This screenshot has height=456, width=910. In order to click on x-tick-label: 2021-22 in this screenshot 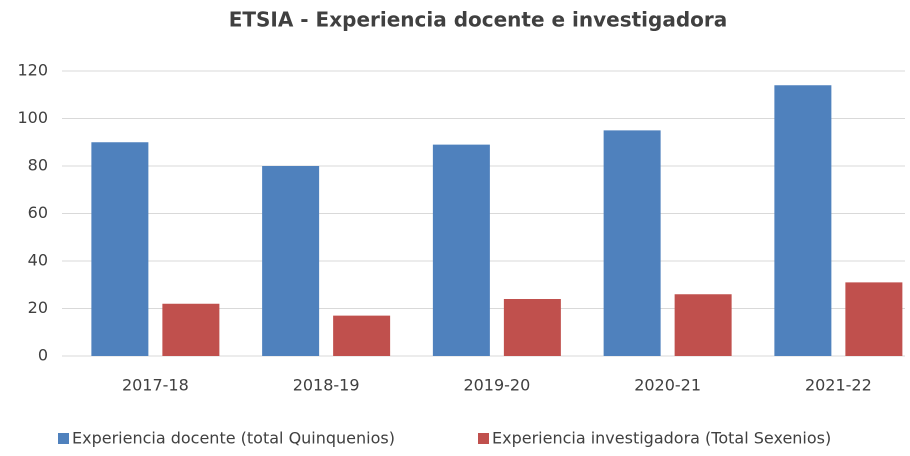, I will do `click(838, 385)`.